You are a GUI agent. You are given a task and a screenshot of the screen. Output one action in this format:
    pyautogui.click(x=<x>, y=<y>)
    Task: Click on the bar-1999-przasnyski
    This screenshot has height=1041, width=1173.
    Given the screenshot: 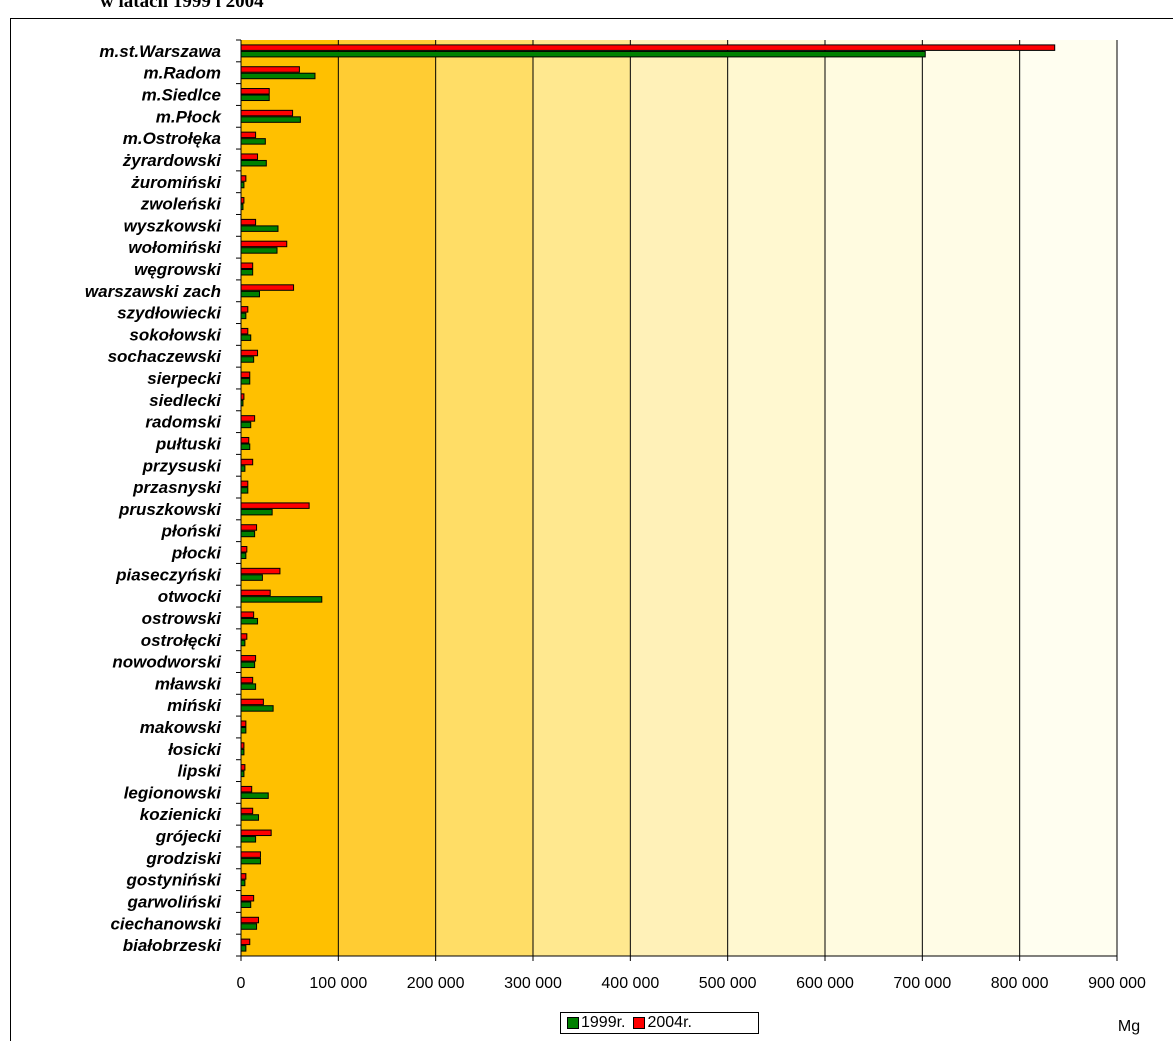 What is the action you would take?
    pyautogui.click(x=244, y=490)
    